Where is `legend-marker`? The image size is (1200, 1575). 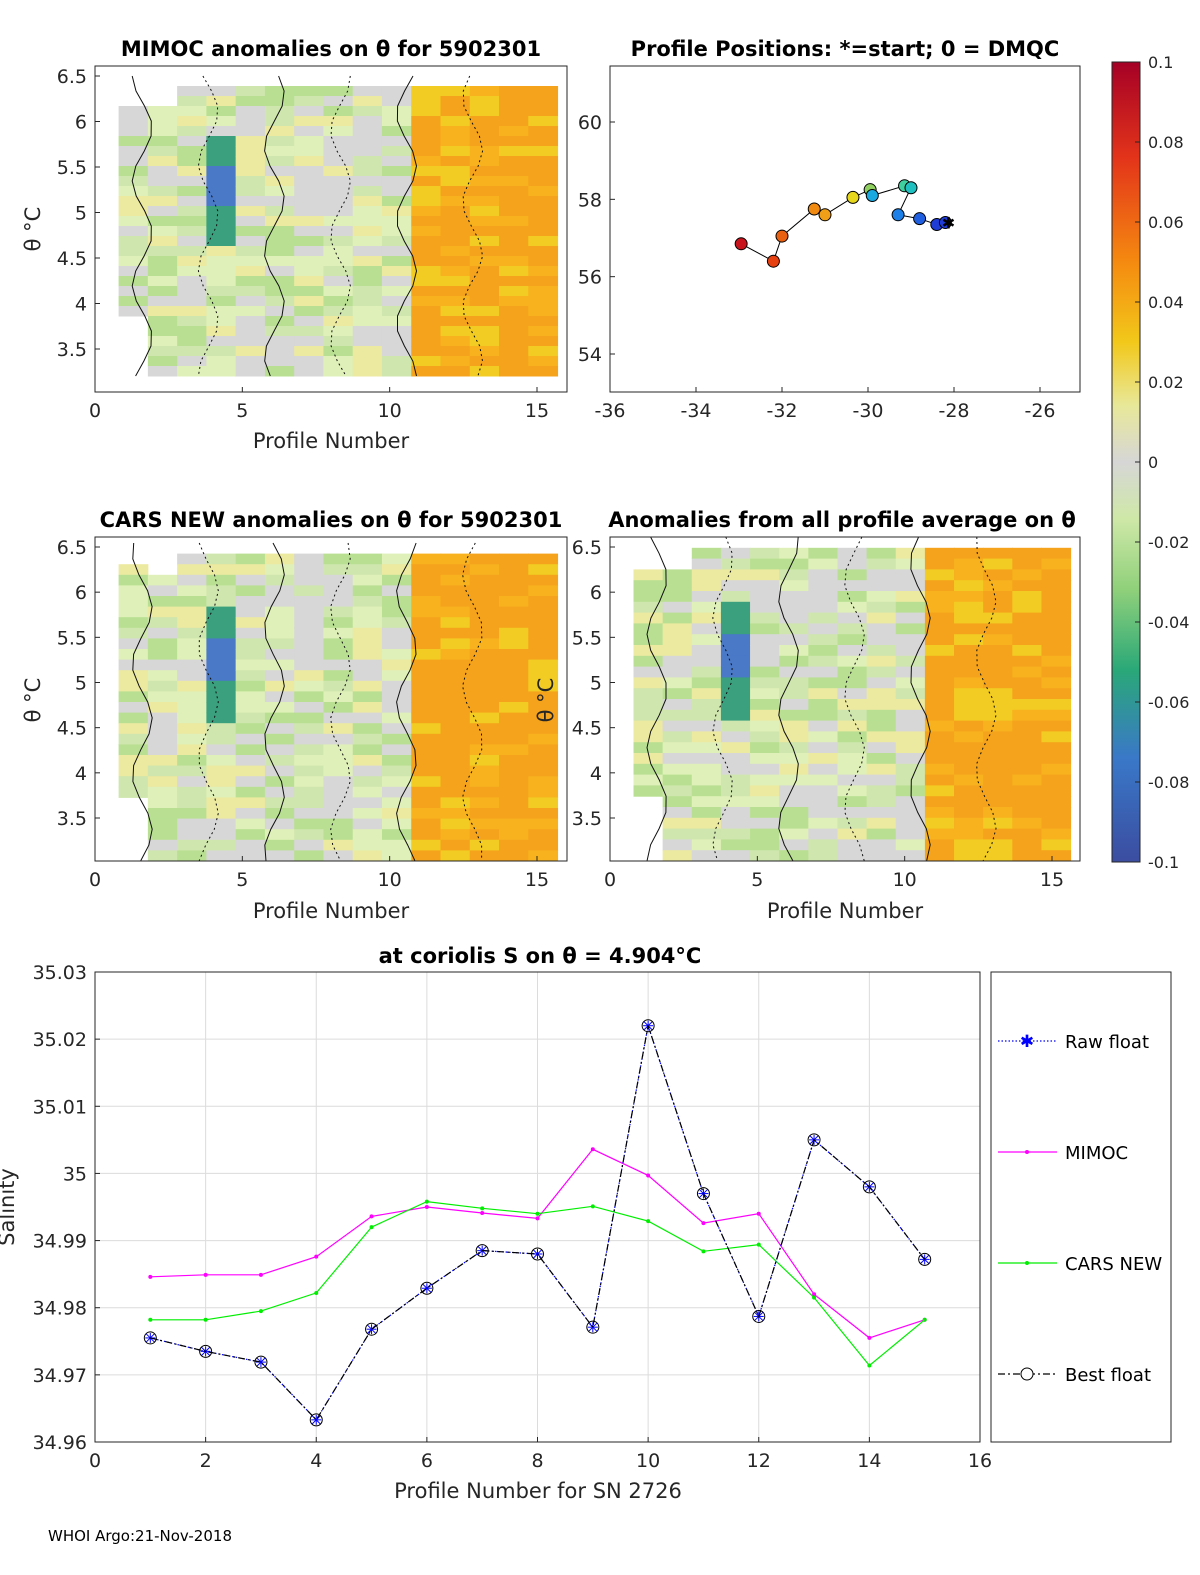
legend-marker is located at coordinates (1027, 1152).